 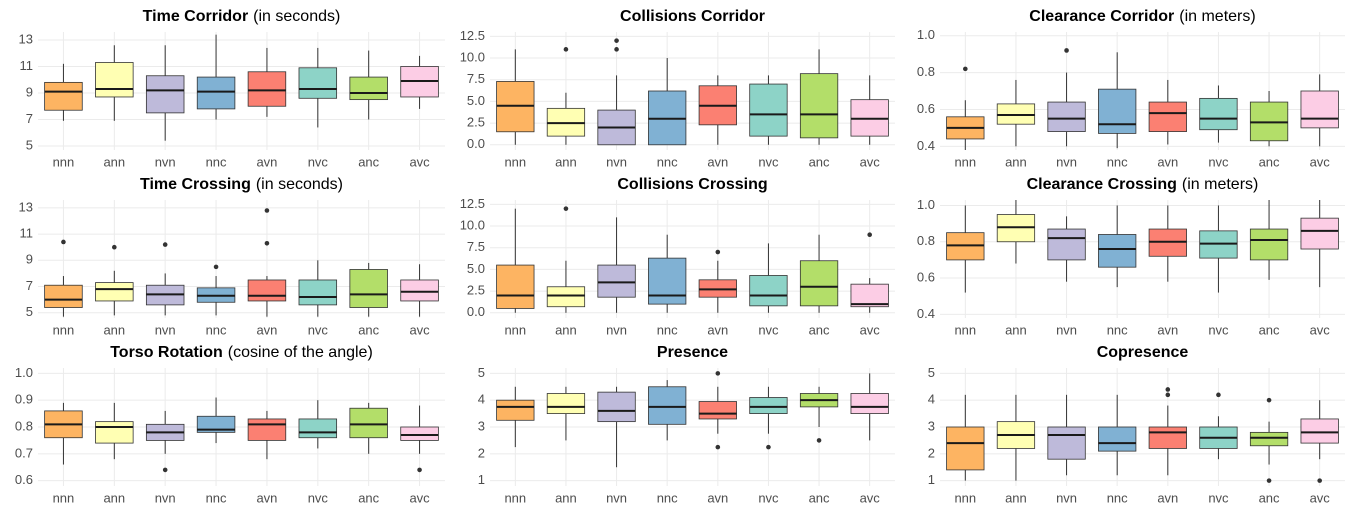 I want to click on title-note: (in meters), so click(x=1217, y=16).